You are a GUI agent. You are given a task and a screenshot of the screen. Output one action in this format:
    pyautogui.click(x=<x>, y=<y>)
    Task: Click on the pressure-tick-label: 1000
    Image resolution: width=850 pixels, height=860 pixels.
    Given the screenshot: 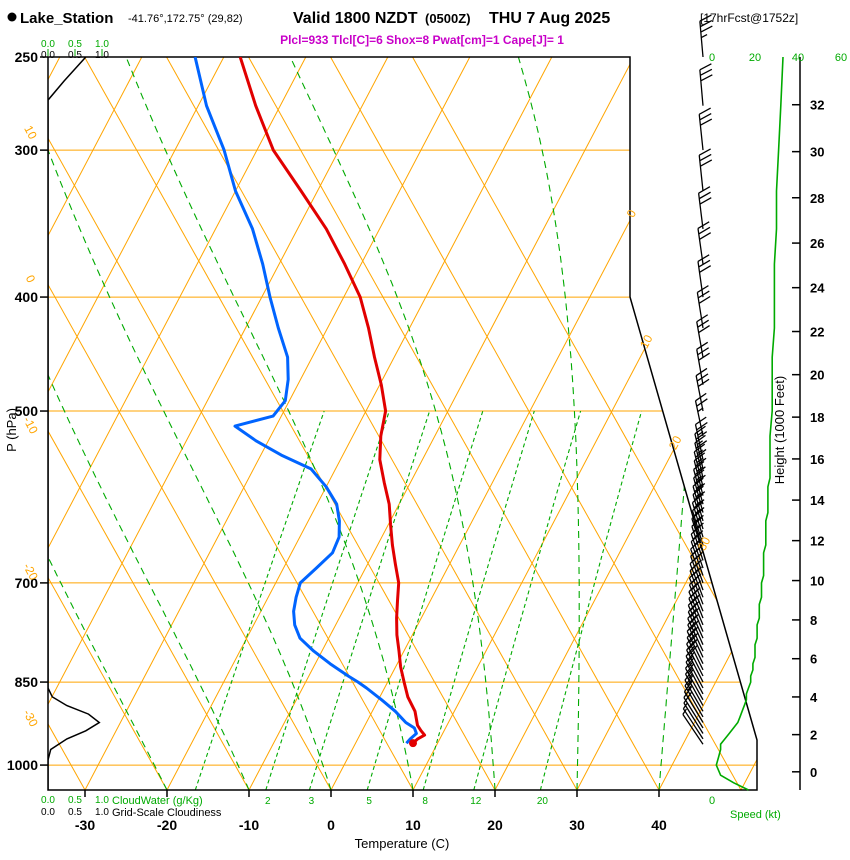 What is the action you would take?
    pyautogui.click(x=22, y=765)
    